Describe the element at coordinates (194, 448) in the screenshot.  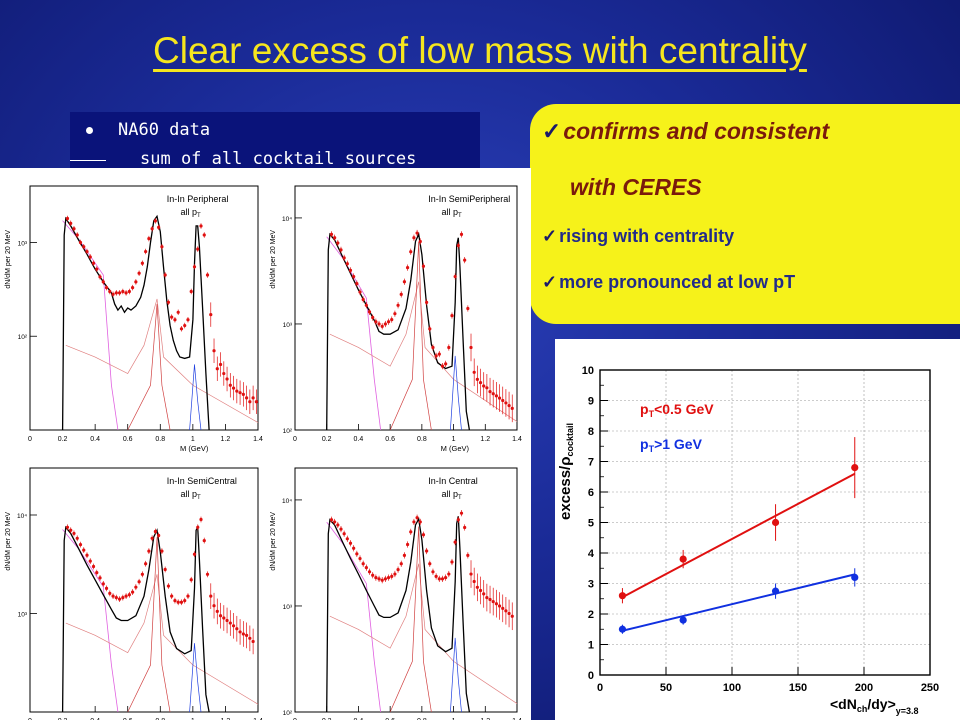
I see `x-axis-label: M (GeV)` at that location.